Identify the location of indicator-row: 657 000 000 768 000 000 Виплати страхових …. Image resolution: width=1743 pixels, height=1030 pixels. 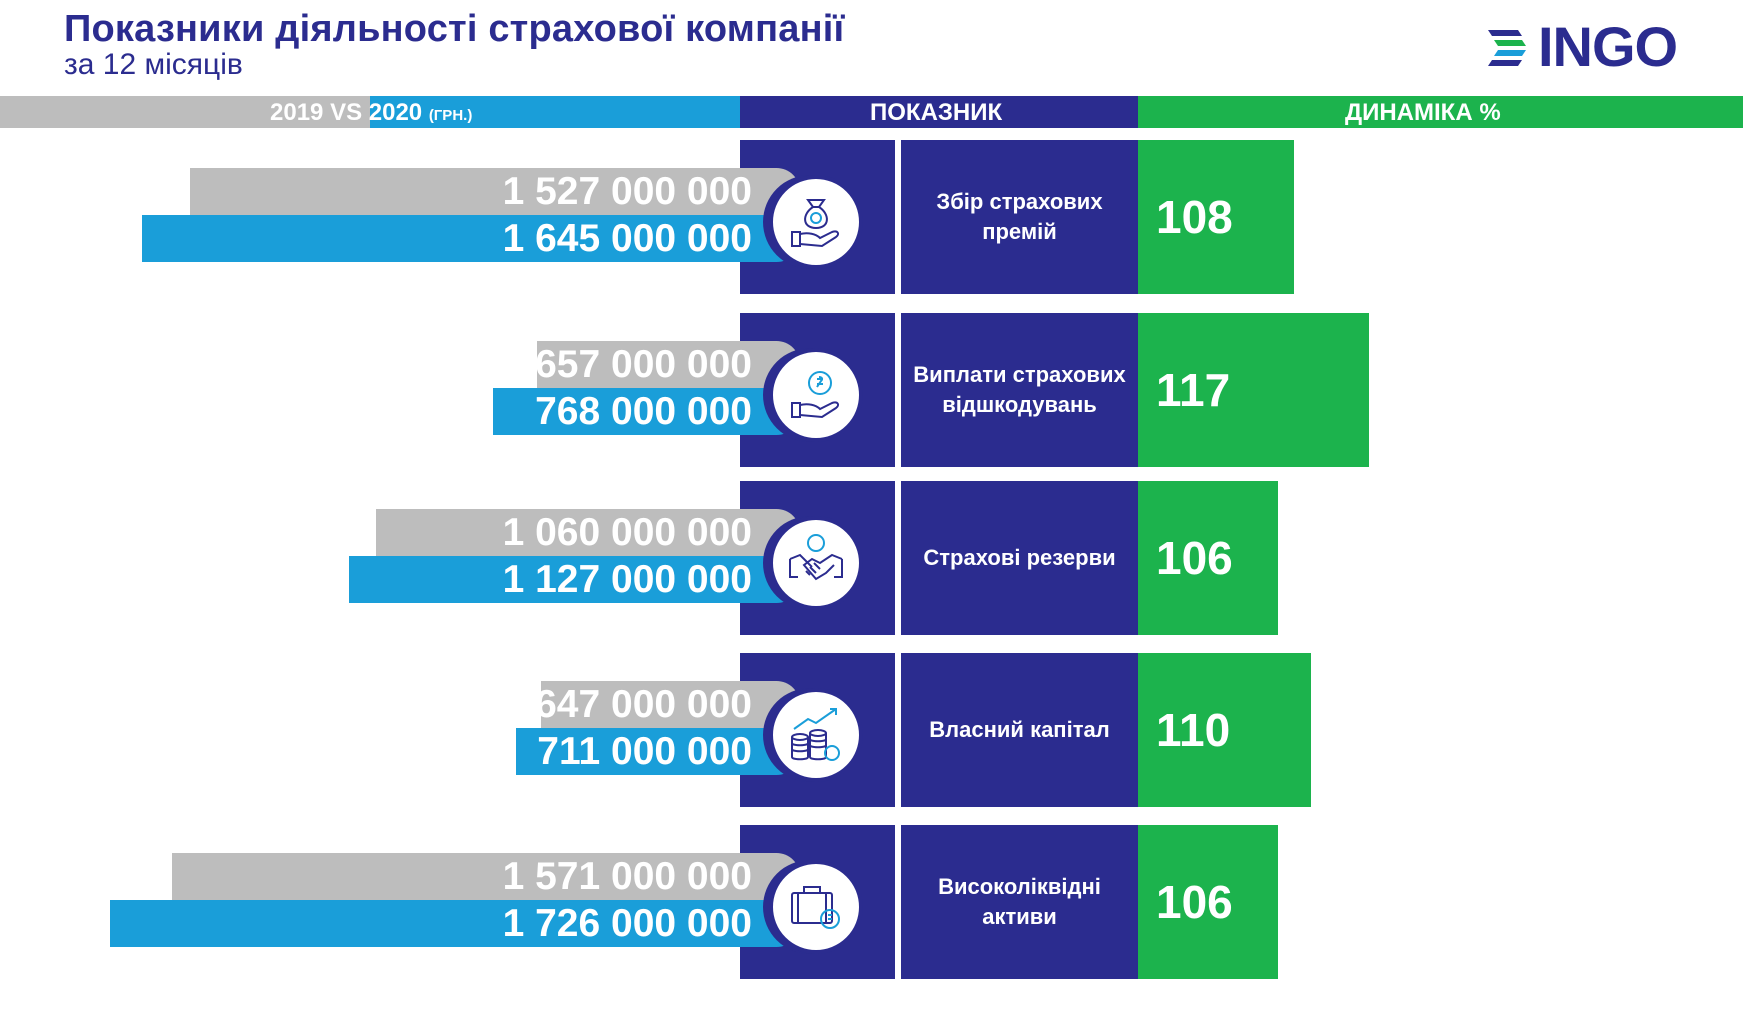
(871, 390).